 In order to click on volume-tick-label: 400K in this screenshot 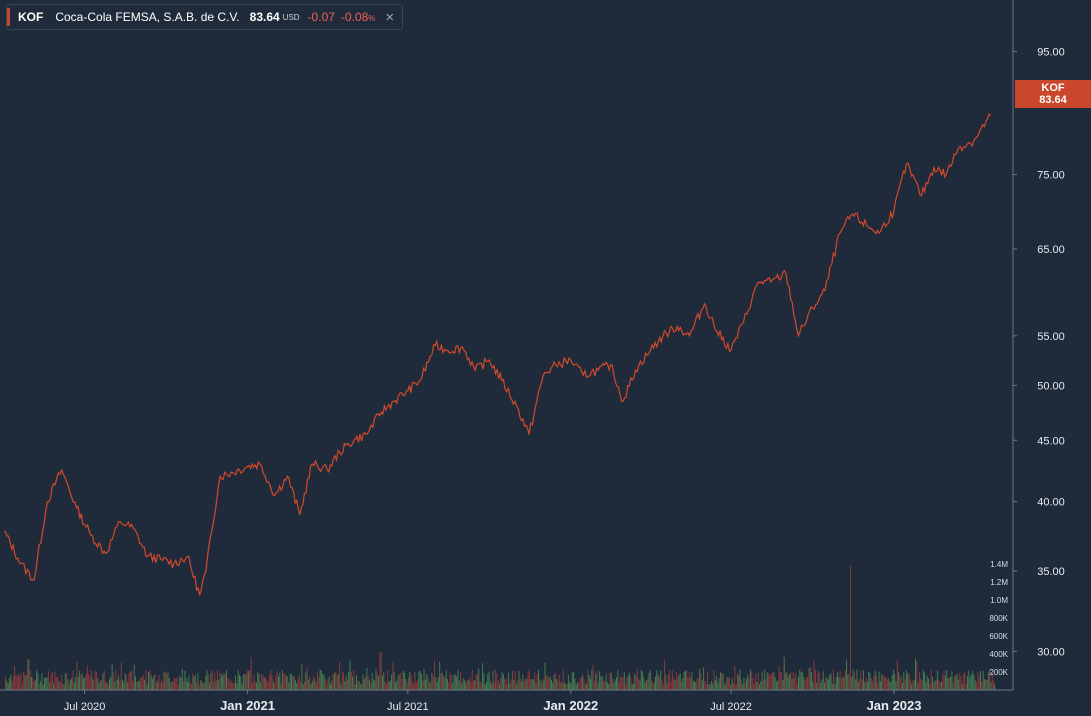, I will do `click(998, 654)`.